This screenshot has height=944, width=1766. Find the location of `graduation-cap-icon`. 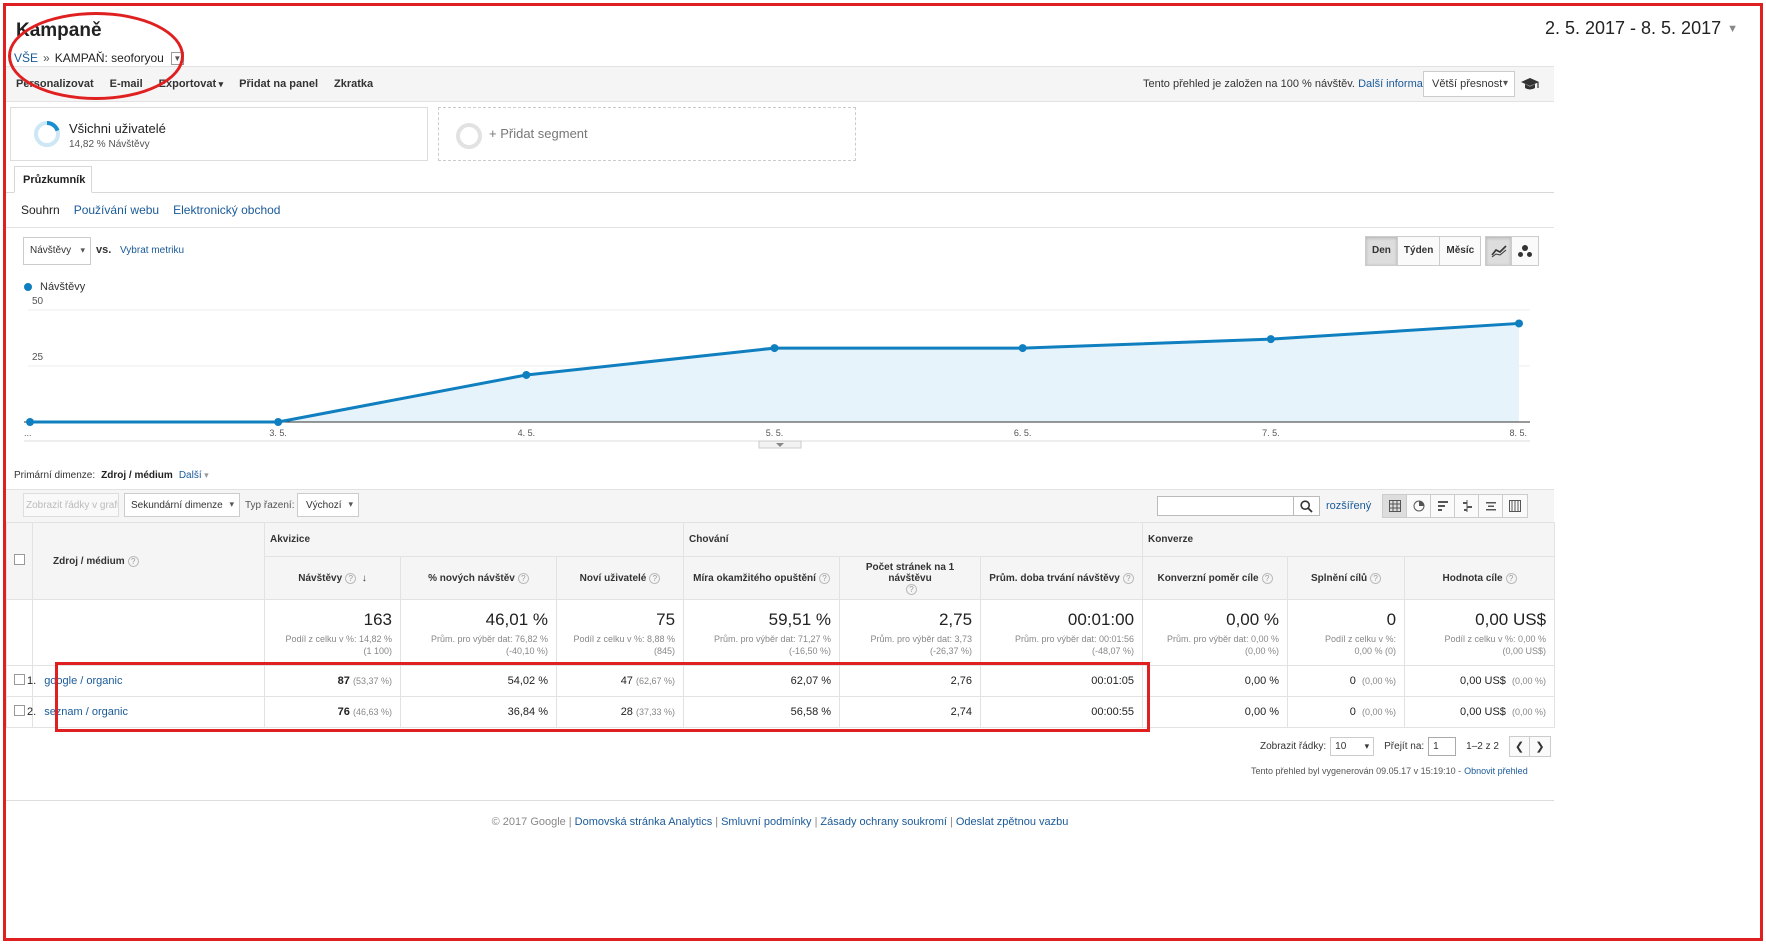

graduation-cap-icon is located at coordinates (1530, 84).